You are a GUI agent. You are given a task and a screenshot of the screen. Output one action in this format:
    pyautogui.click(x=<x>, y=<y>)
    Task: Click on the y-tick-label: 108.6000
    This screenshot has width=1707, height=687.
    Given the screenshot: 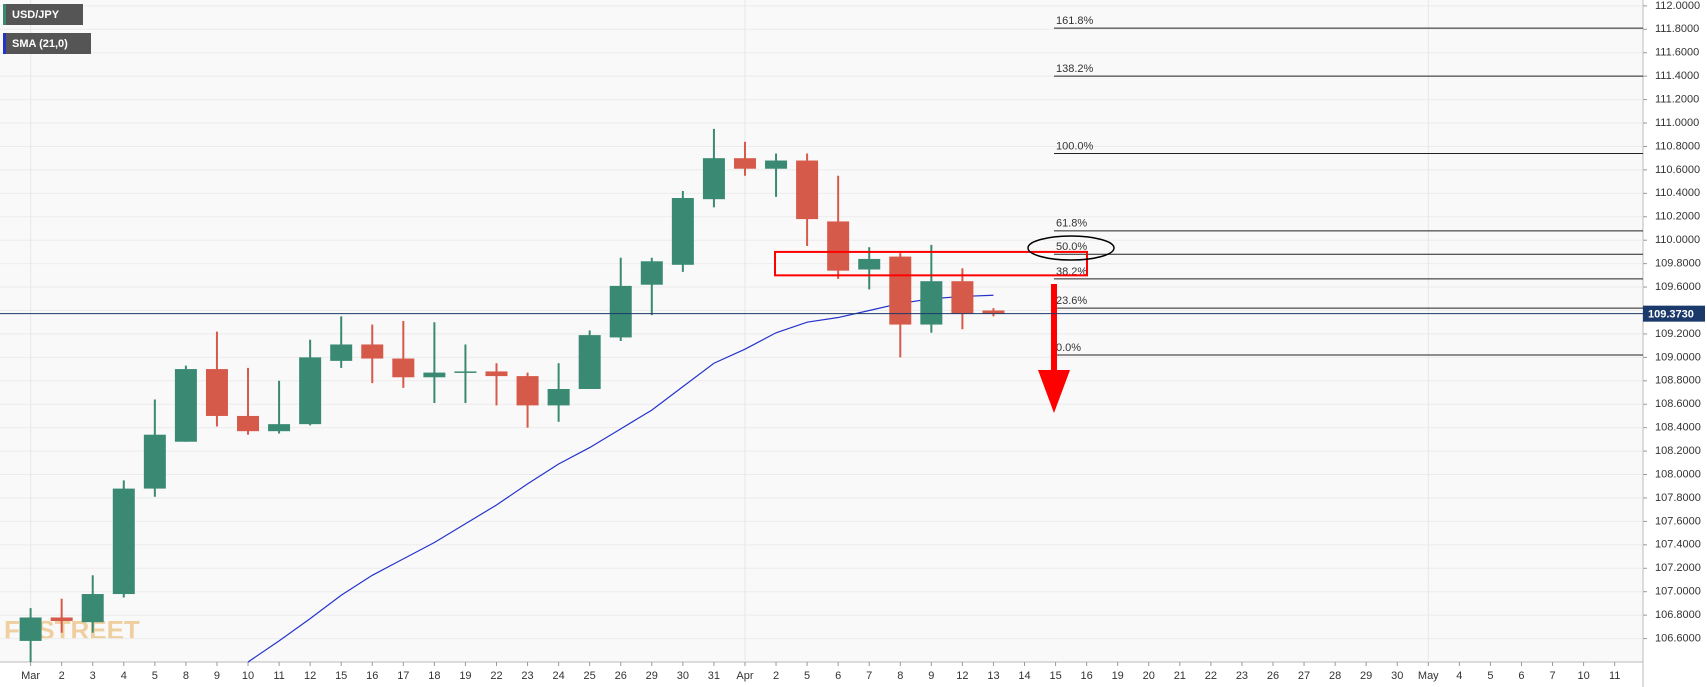 What is the action you would take?
    pyautogui.click(x=1678, y=404)
    